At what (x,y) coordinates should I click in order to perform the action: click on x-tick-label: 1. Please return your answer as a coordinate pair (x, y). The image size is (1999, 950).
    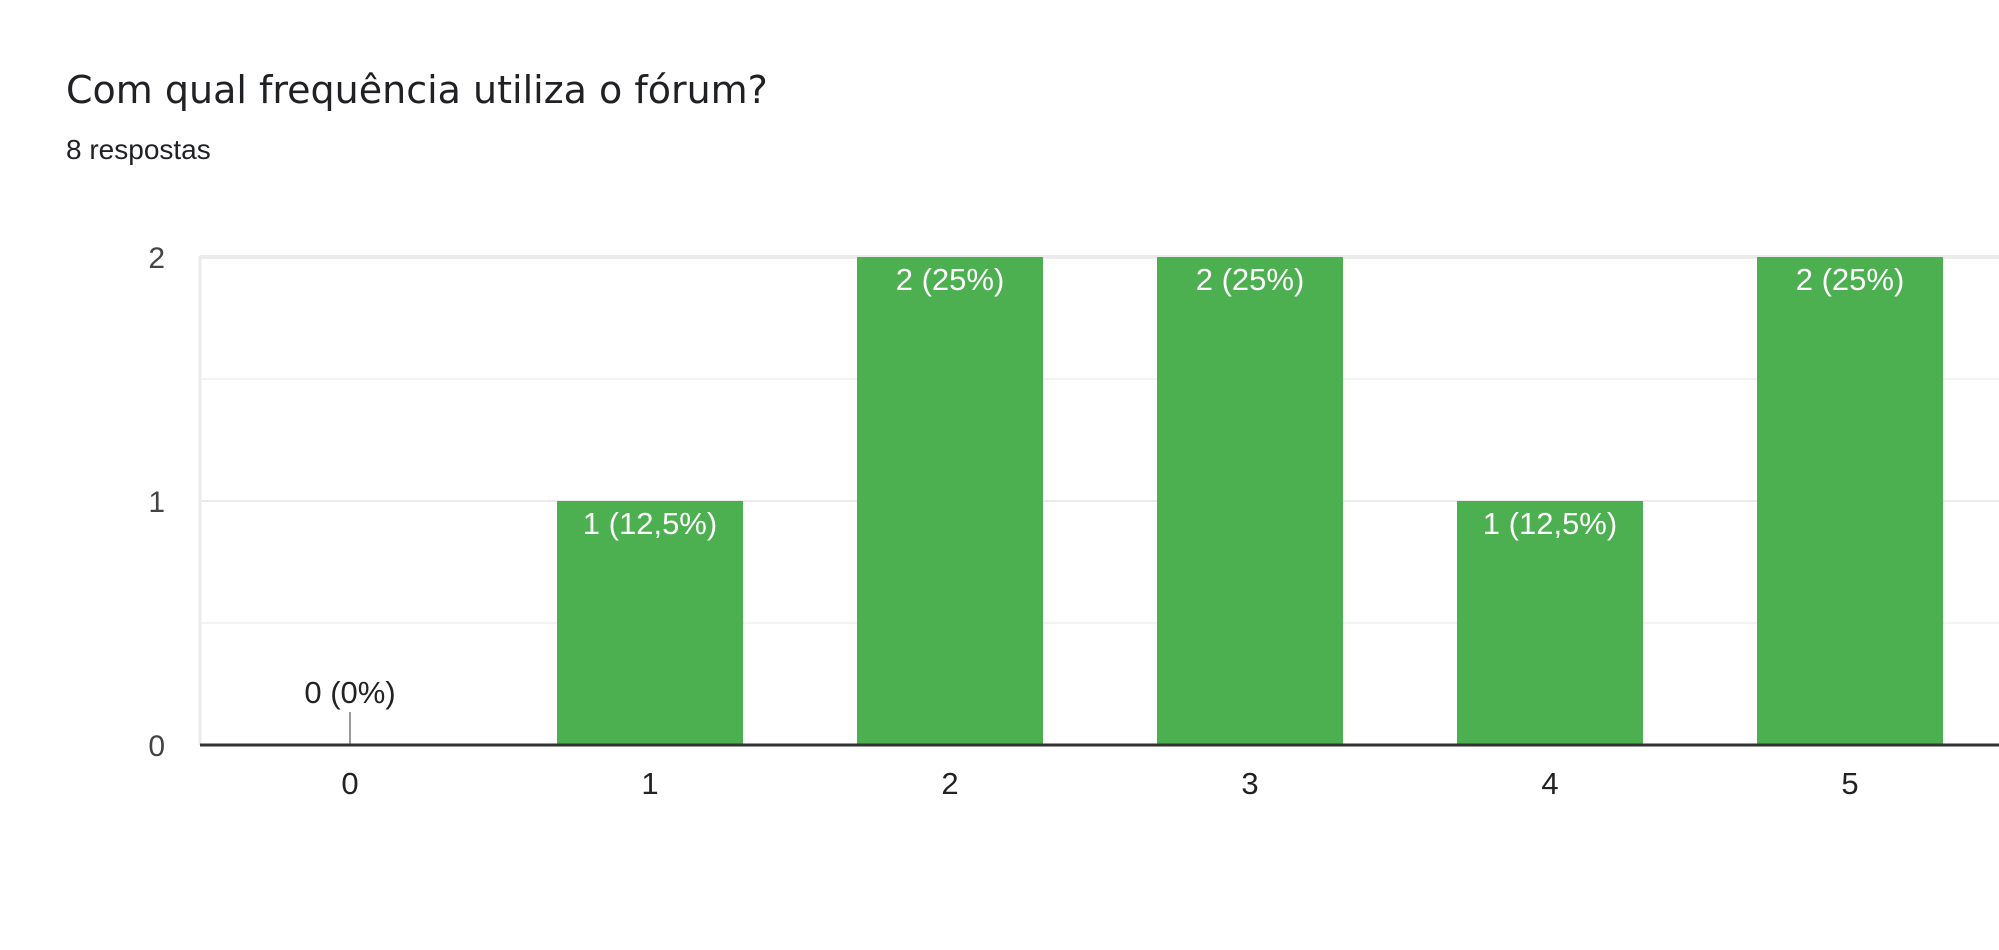
    Looking at the image, I should click on (649, 783).